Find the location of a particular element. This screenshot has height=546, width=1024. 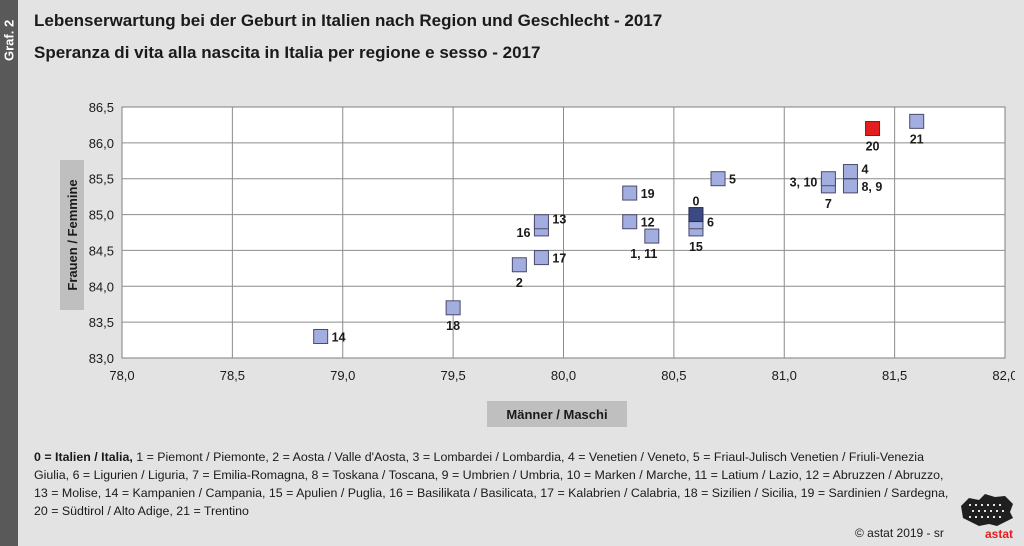

copyright-credit: © astat 2019 - sr is located at coordinates (899, 533).